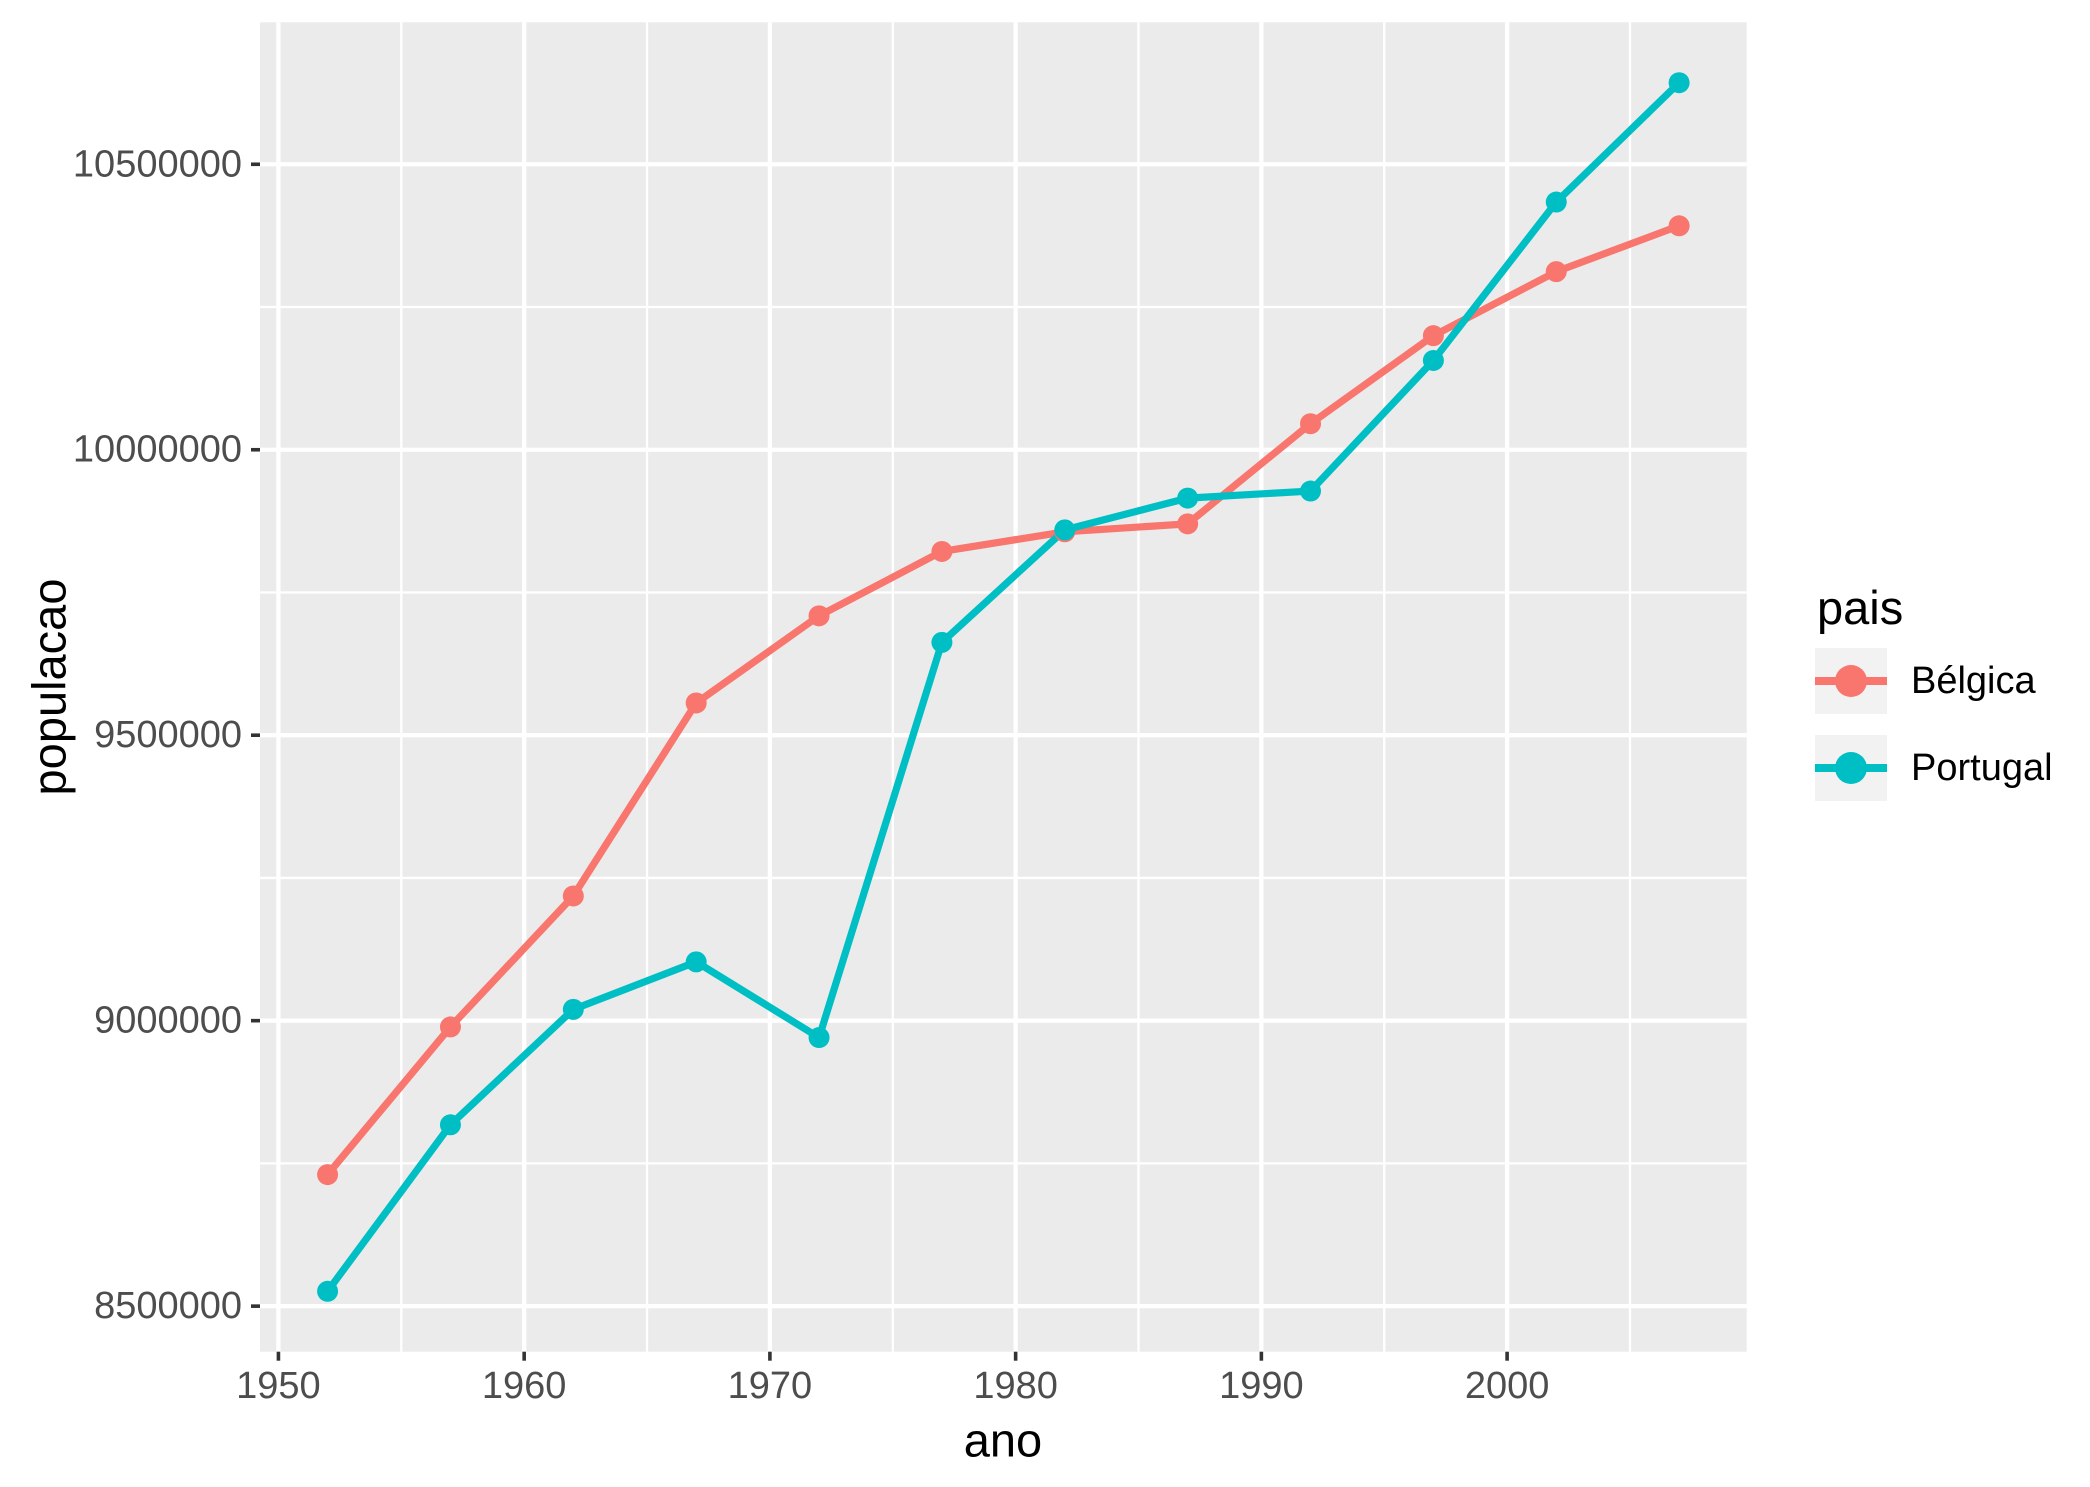 This screenshot has height=1487, width=2090. I want to click on x-tick-label: 1990, so click(1261, 1386).